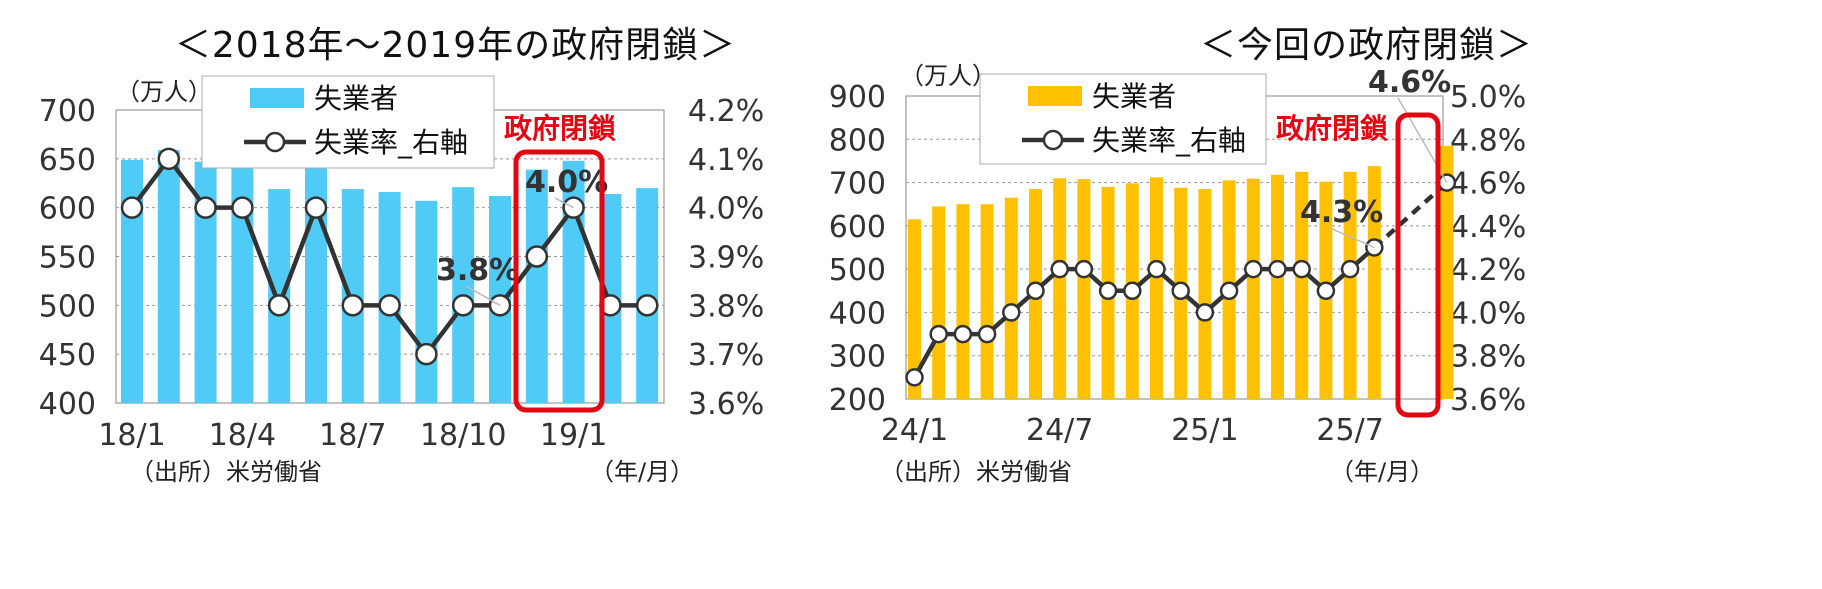 This screenshot has height=589, width=1822. Describe the element at coordinates (275, 142) in the screenshot. I see `legend-line-marker` at that location.